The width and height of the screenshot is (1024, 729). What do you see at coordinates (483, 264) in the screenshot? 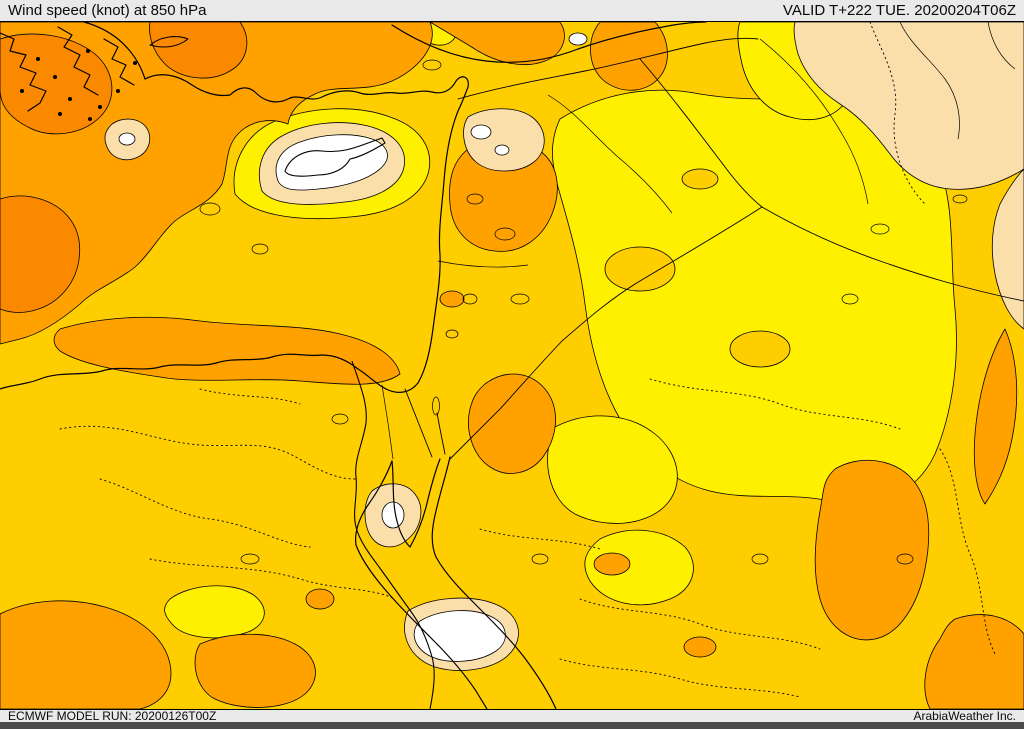
I see `syria-jordan-border` at bounding box center [483, 264].